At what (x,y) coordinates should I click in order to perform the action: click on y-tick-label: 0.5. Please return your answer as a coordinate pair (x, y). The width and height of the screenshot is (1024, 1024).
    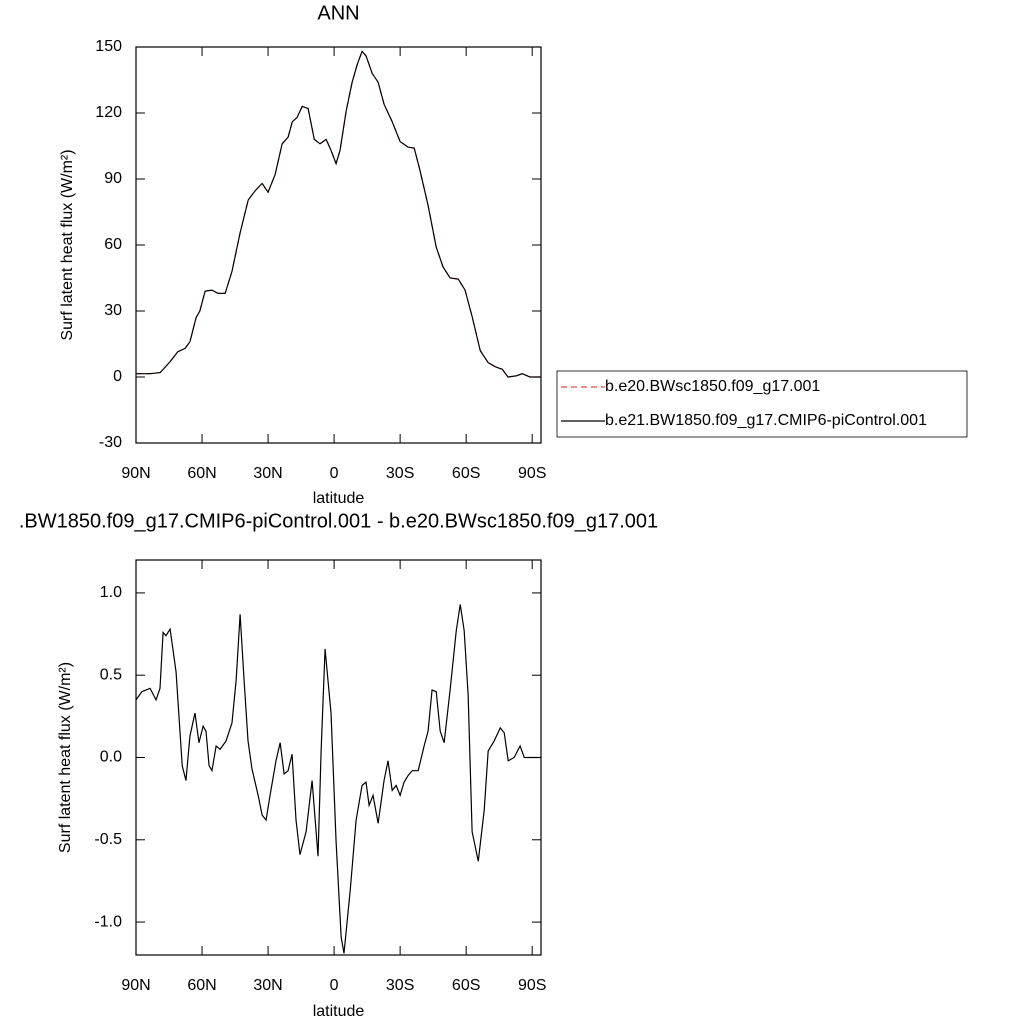
    Looking at the image, I should click on (111, 674).